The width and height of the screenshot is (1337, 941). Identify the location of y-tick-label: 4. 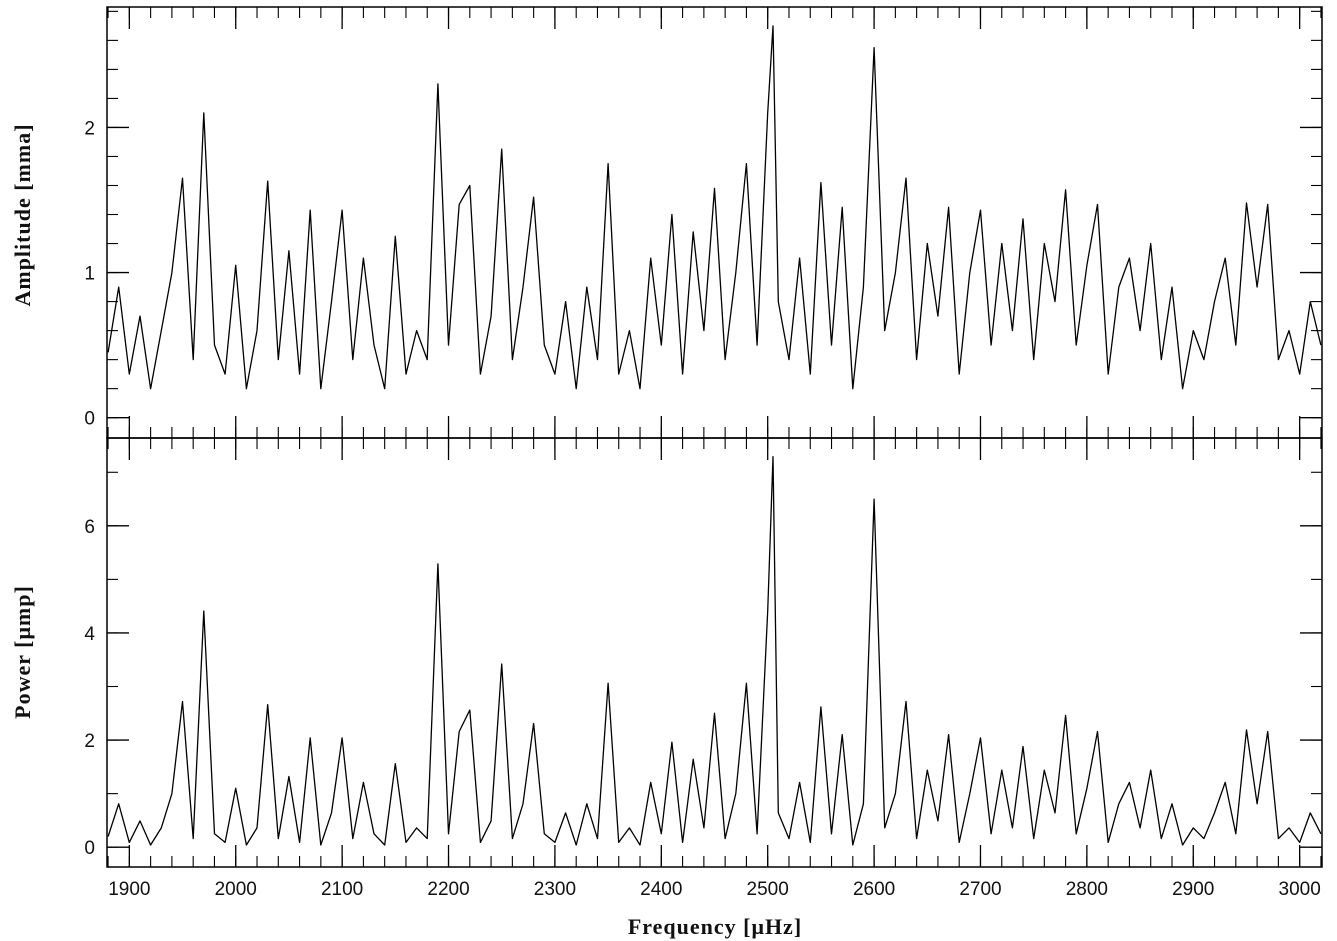
(89, 634).